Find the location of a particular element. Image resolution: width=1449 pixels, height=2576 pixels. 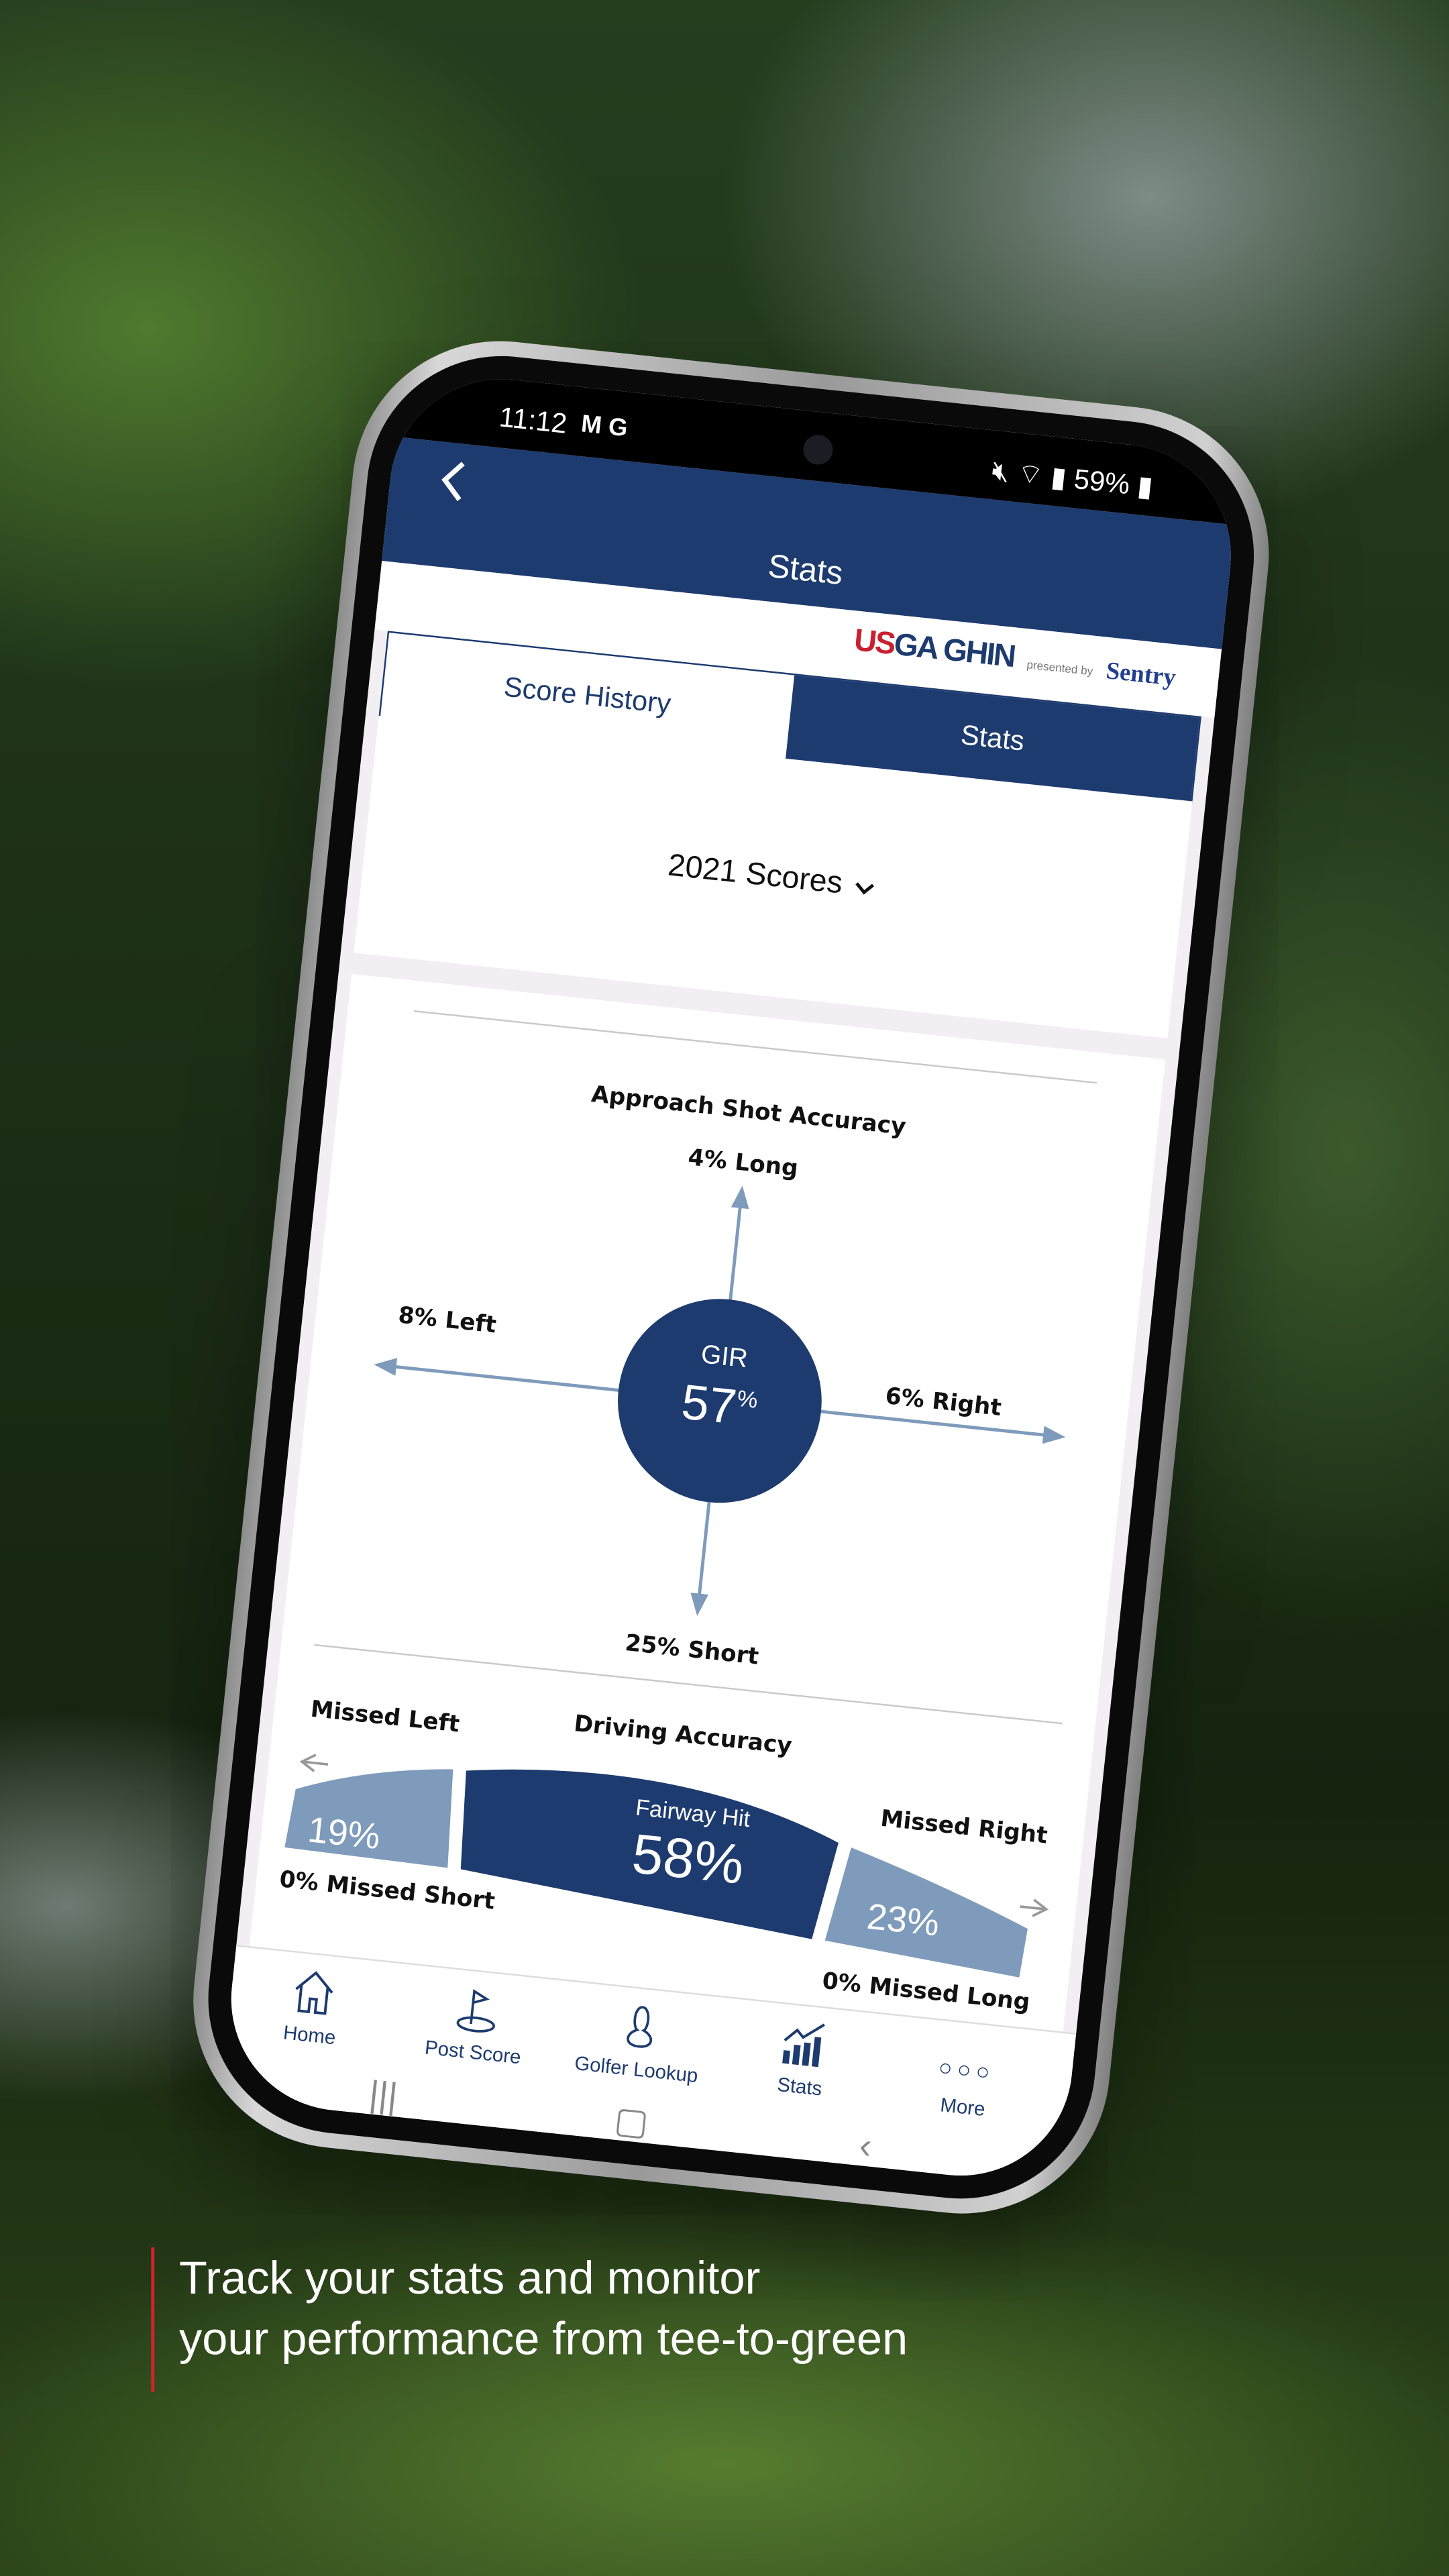

wifi-icon: ⌔ is located at coordinates (1030, 475).